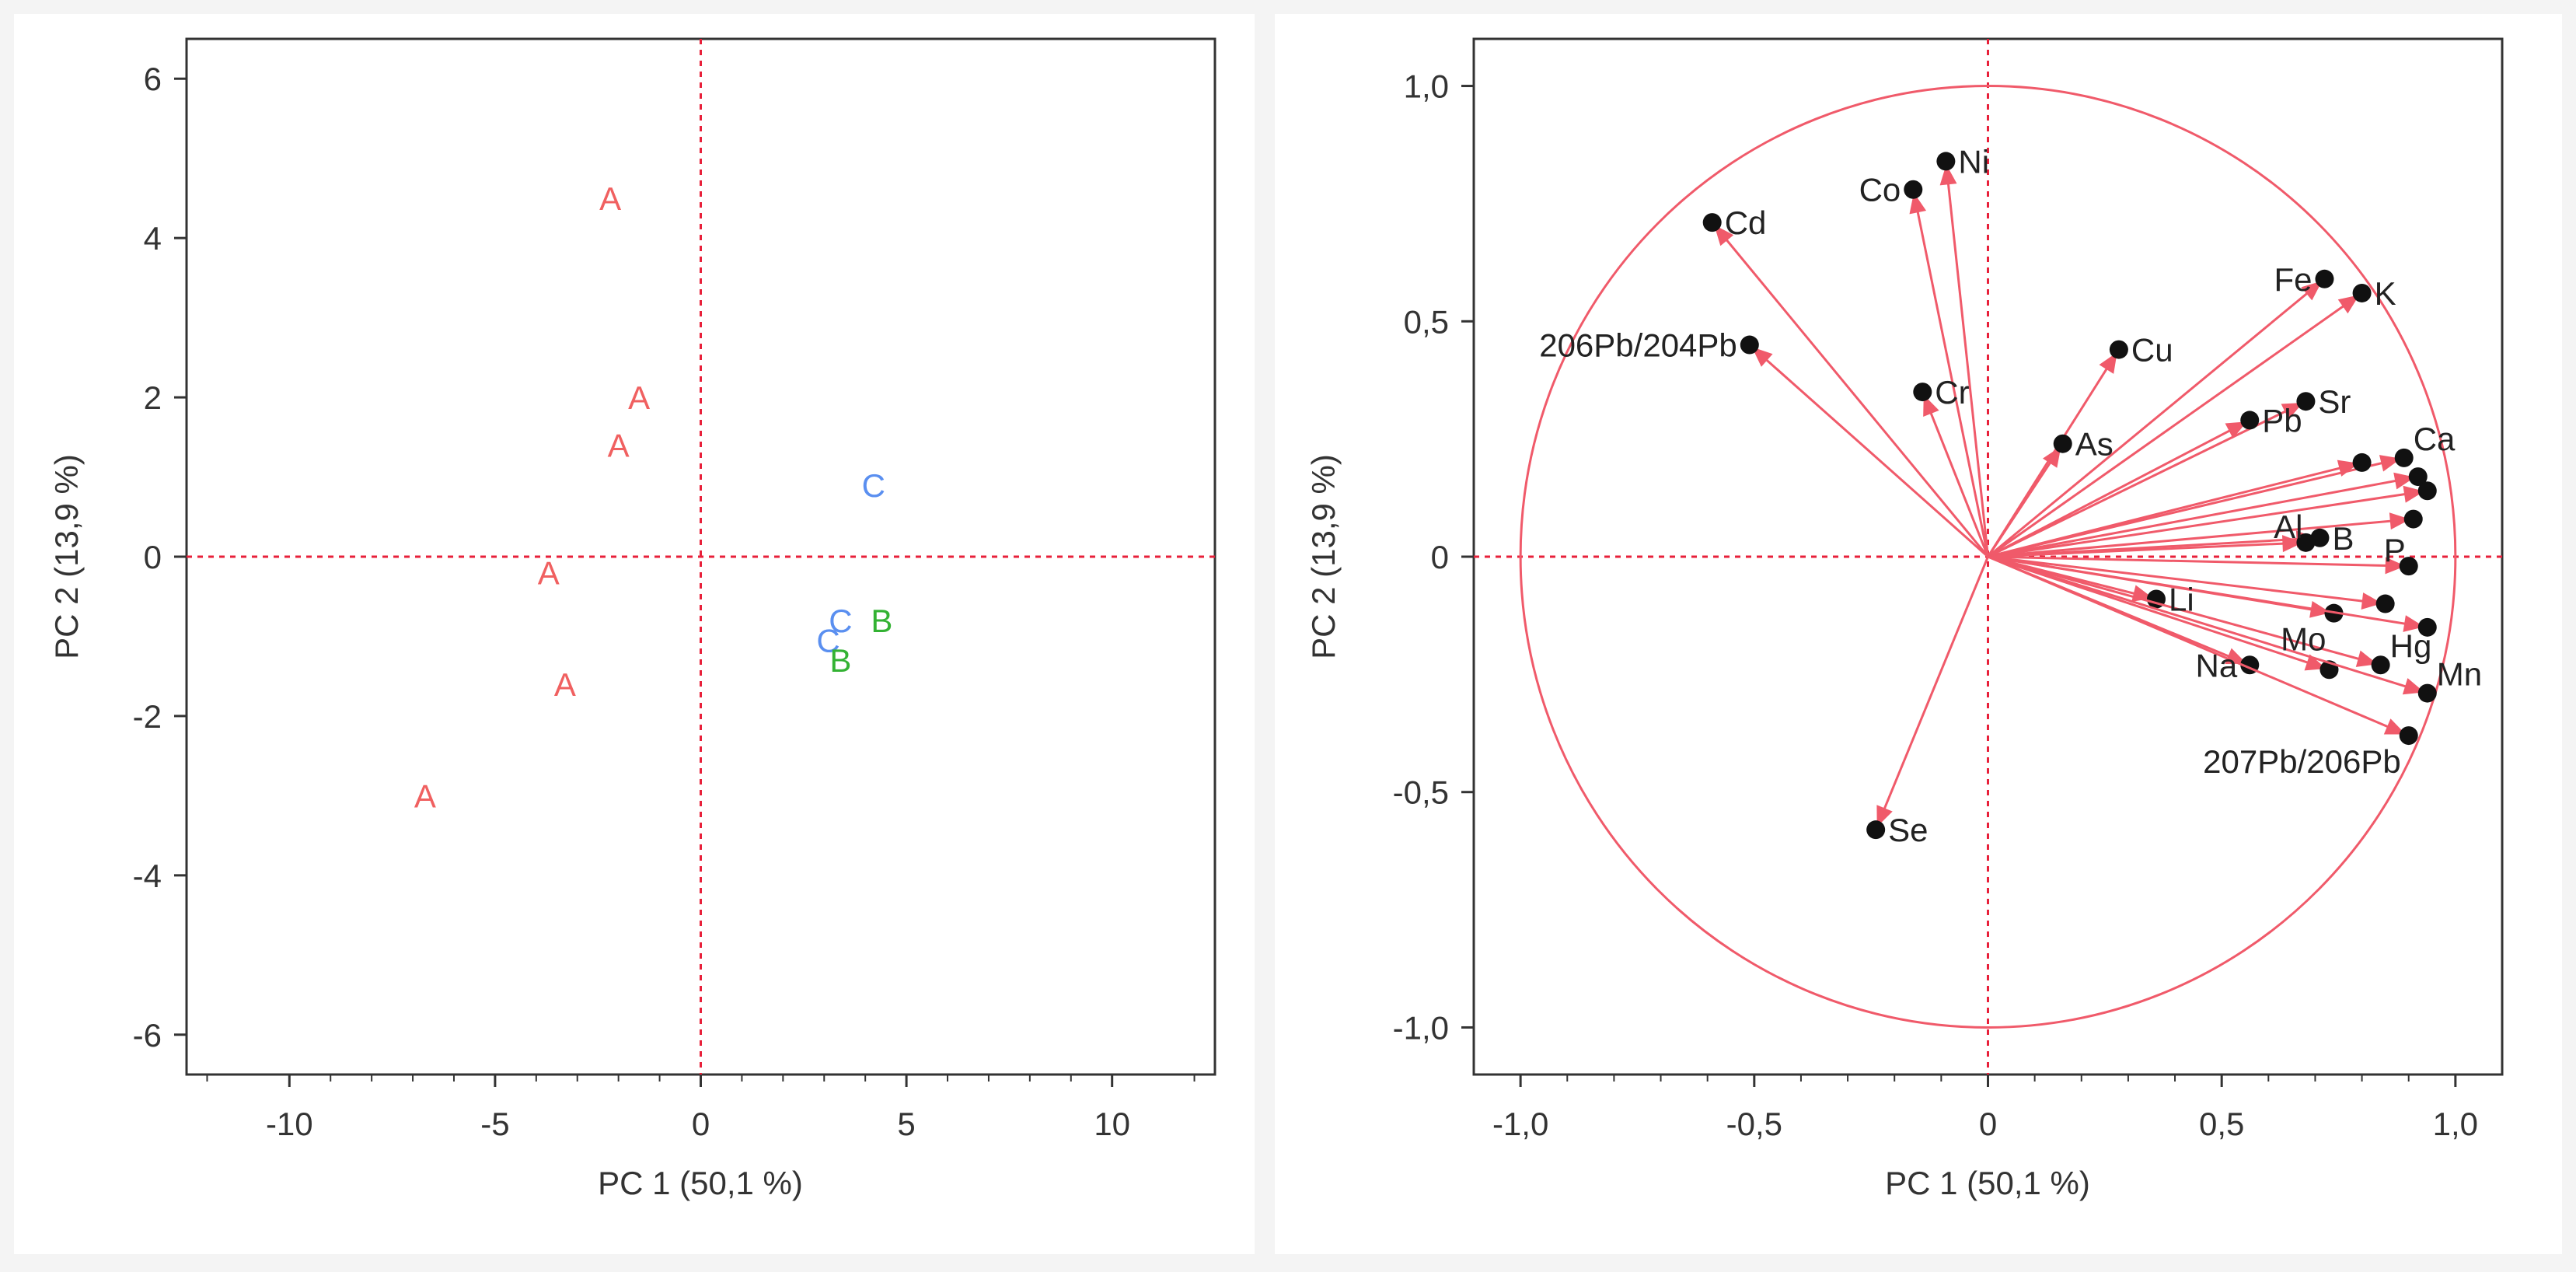 This screenshot has width=2576, height=1272. What do you see at coordinates (2427, 693) in the screenshot?
I see `loading-mn-point` at bounding box center [2427, 693].